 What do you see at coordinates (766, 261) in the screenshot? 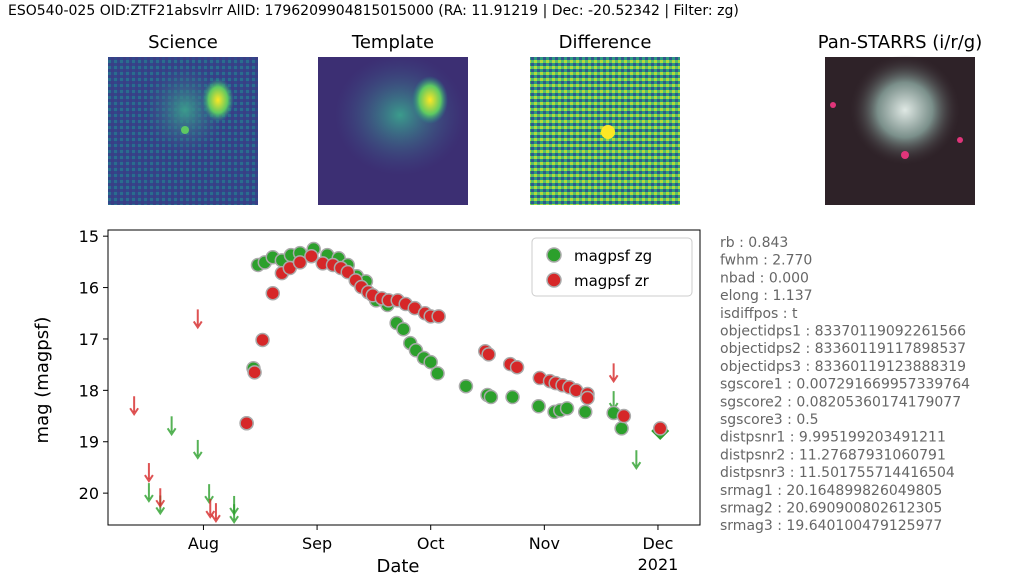
I see `info-line: fwhm : 2.770` at bounding box center [766, 261].